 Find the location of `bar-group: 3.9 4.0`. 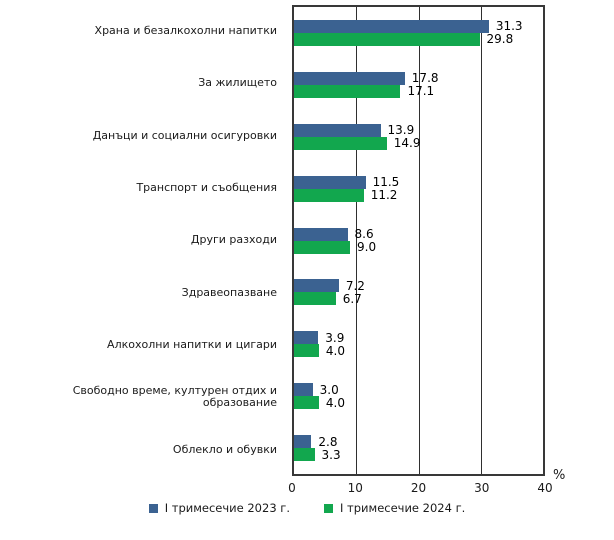

bar-group: 3.9 4.0 is located at coordinates (418, 344).